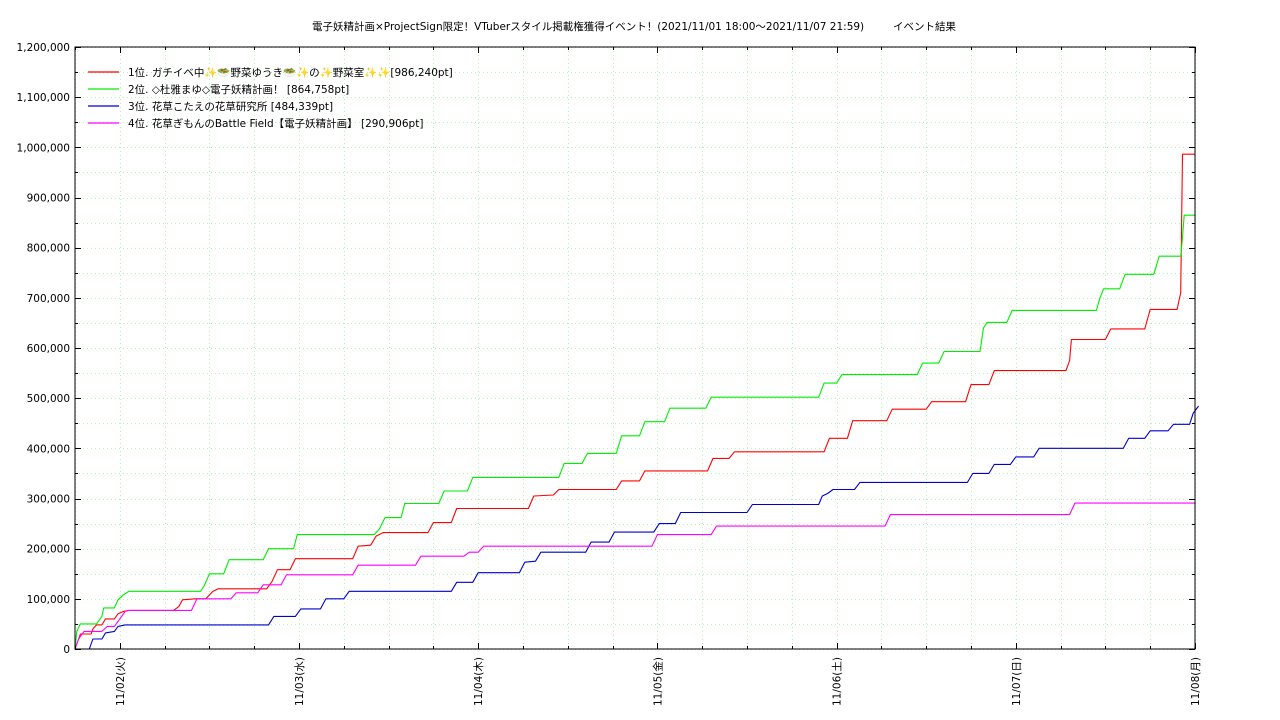  I want to click on y-tick-label: 300,000, so click(48, 500).